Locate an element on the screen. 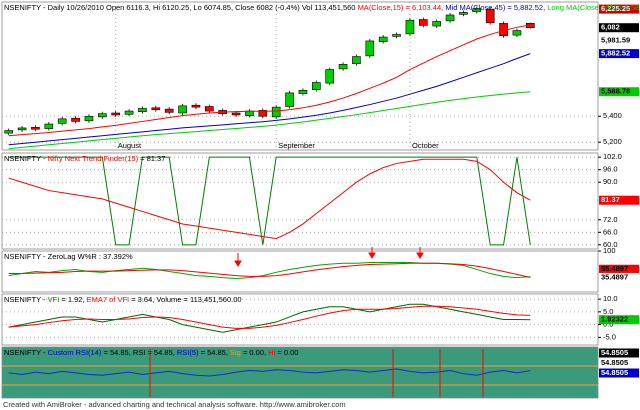 This screenshot has height=410, width=640. title-part: = 0.00, is located at coordinates (254, 352).